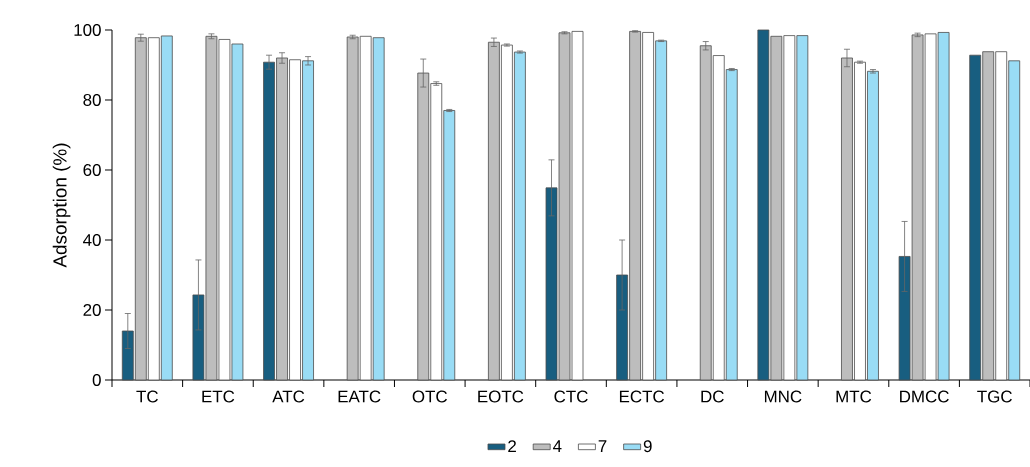  Describe the element at coordinates (218, 396) in the screenshot. I see `x-tick-label: ETC` at that location.